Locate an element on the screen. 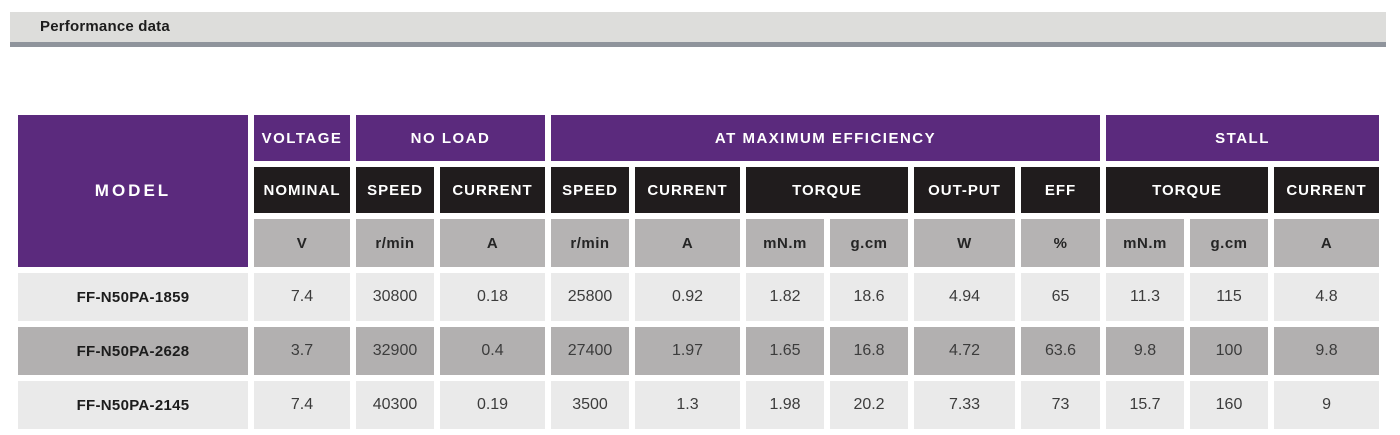 This screenshot has height=435, width=1400. subheader-maxeff-torque: TORQUE is located at coordinates (827, 190).